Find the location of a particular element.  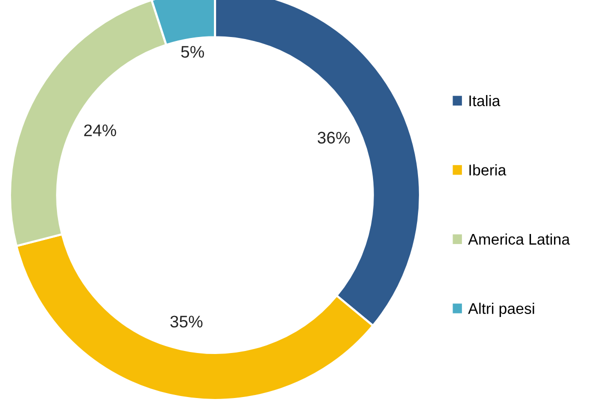

legend-label: Altri paesi is located at coordinates (501, 309).